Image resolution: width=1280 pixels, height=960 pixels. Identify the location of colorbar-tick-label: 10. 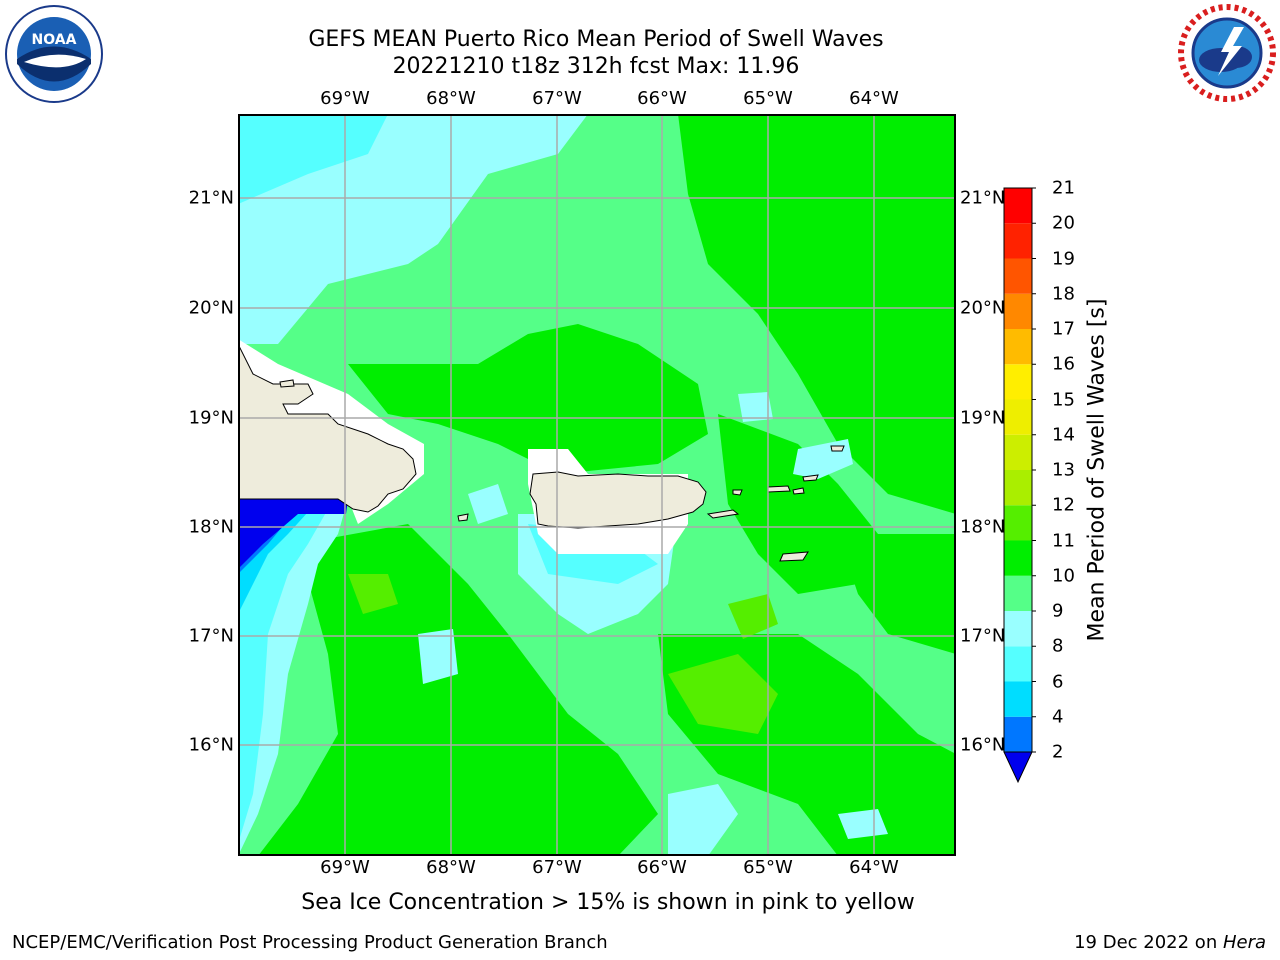
(1063, 576).